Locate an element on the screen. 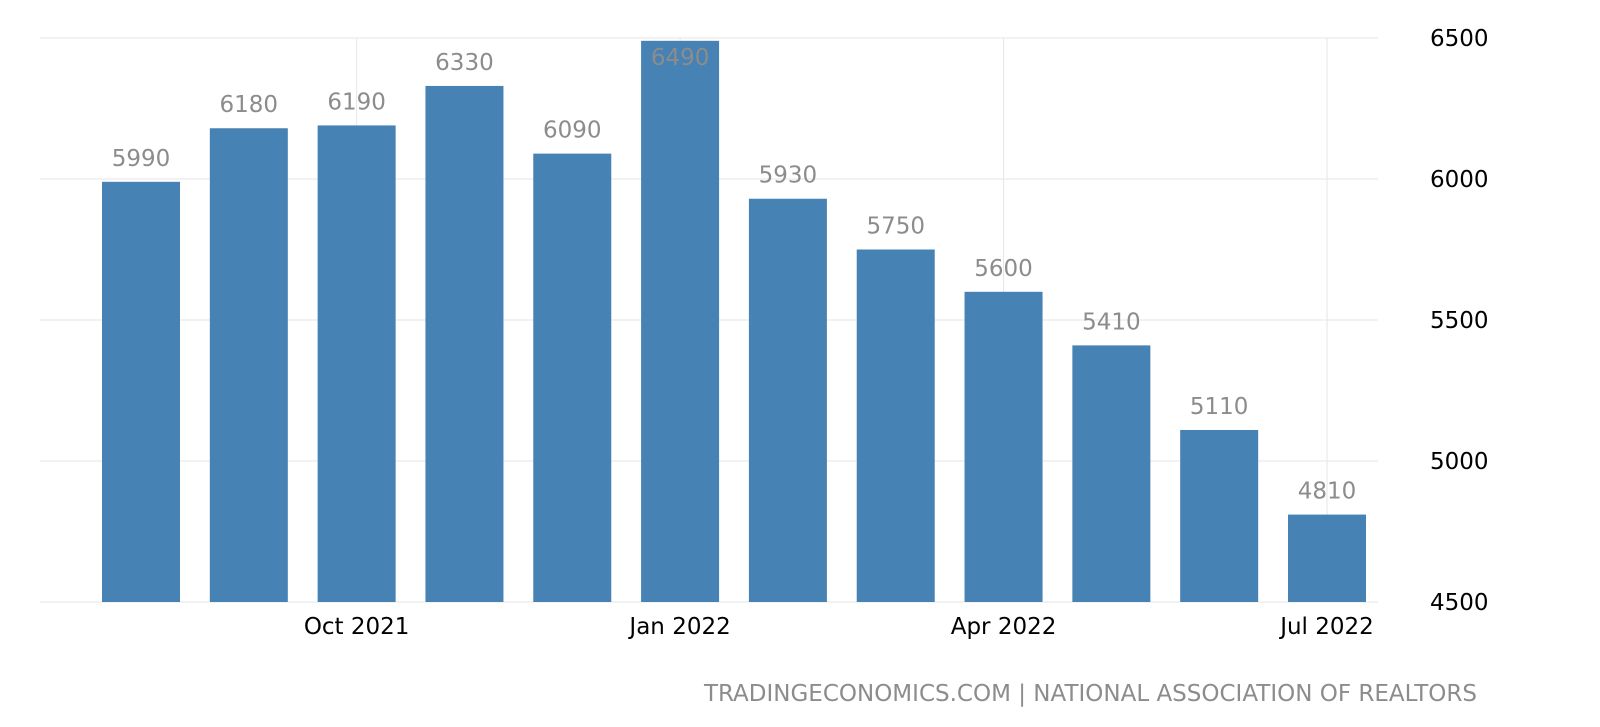 This screenshot has height=727, width=1600. y-tick-label: 5500 is located at coordinates (1459, 321).